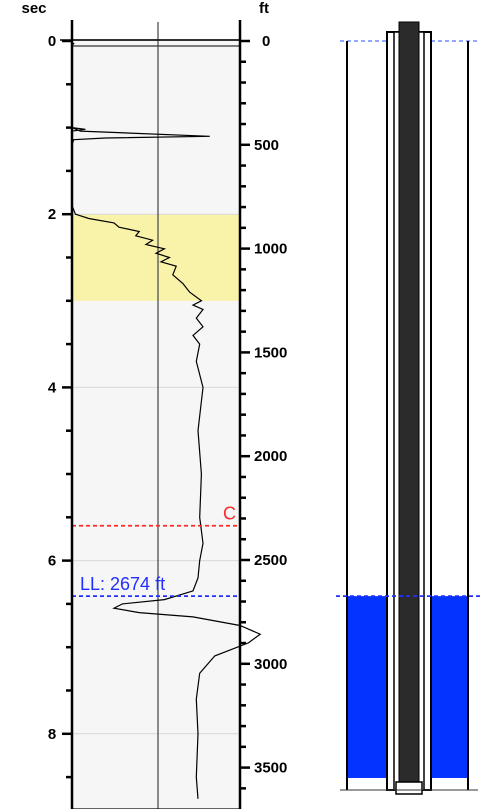 This screenshot has height=809, width=484. I want to click on depth-markers: C LL: 2674 ft, so click(156, 551).